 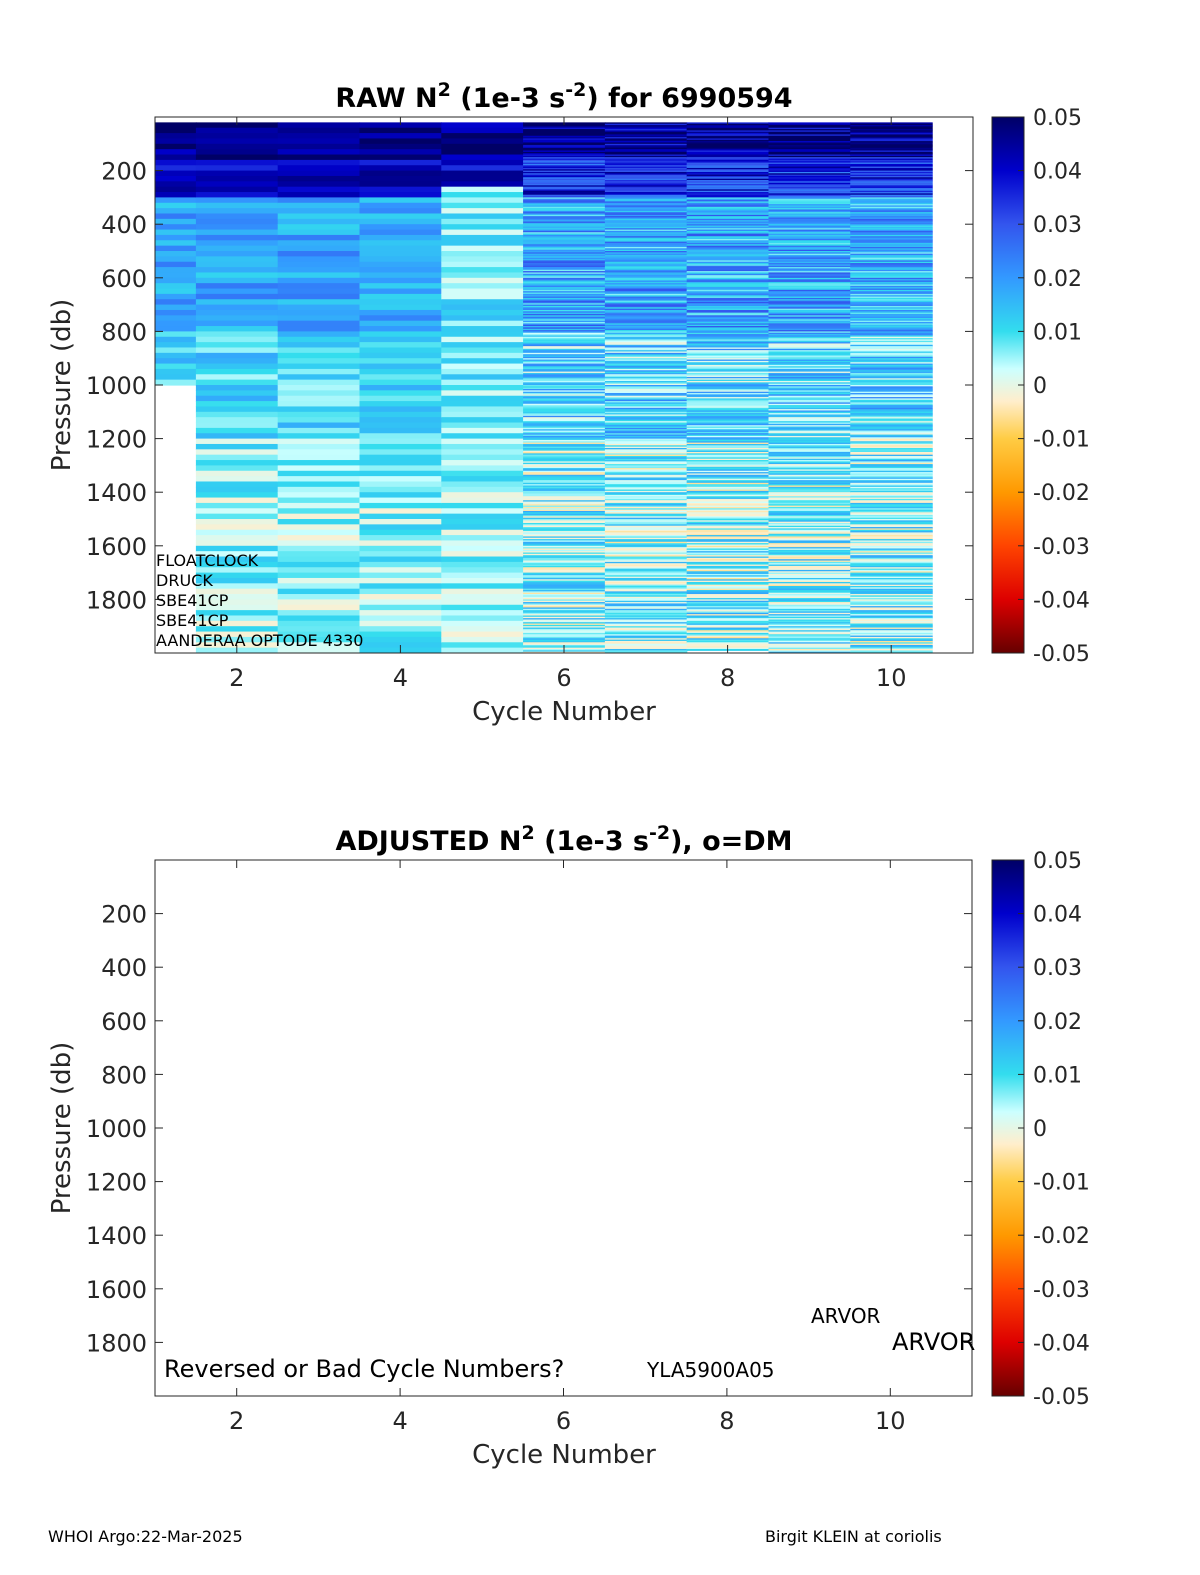 What do you see at coordinates (116, 600) in the screenshot?
I see `y-tick-label: 1800` at bounding box center [116, 600].